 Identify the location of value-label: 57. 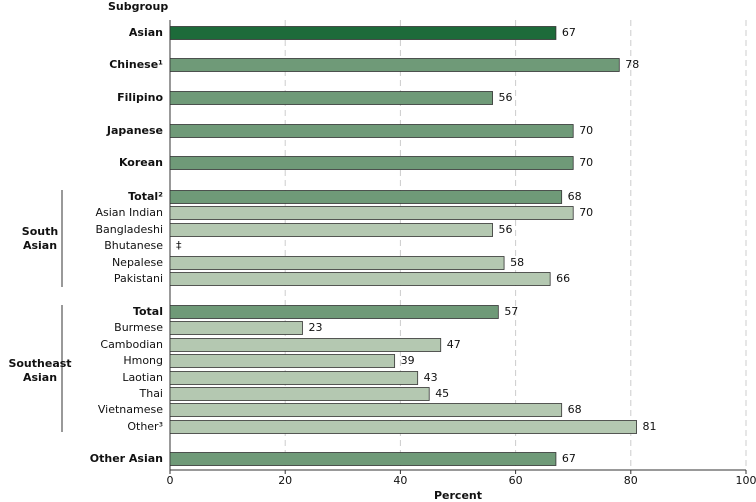
(511, 311).